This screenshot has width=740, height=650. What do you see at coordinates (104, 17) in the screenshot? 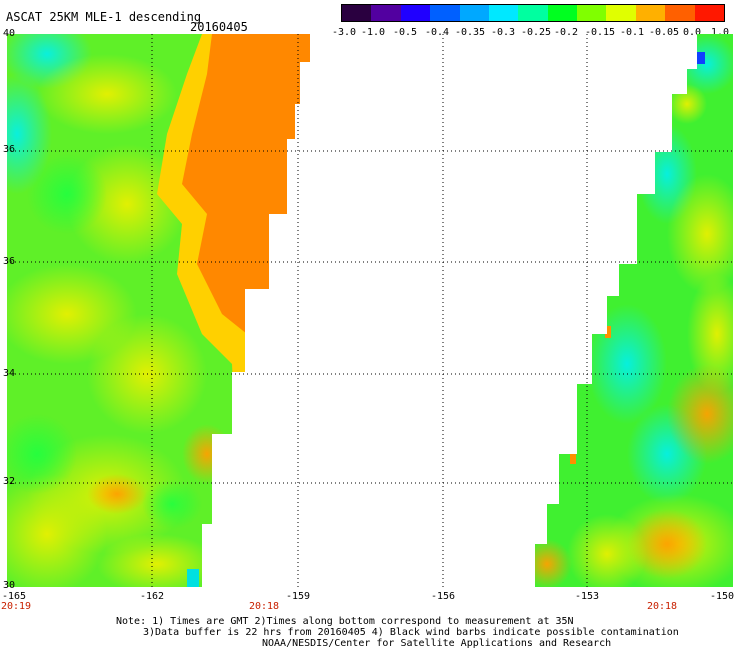
I see `map-title: ASCAT 25KM MLE-1 descending` at bounding box center [104, 17].